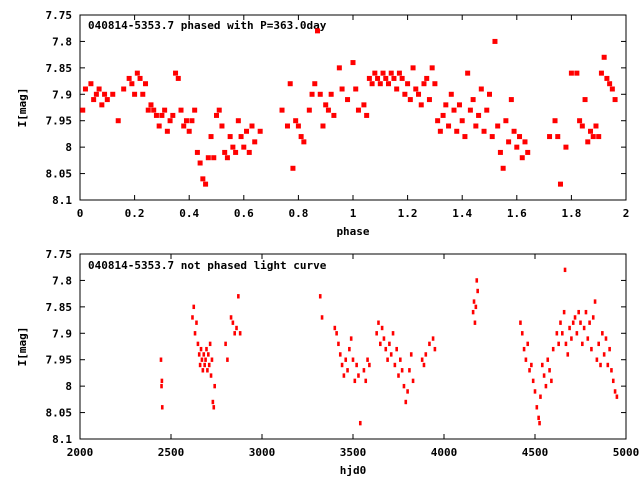 The height and width of the screenshot is (480, 640). I want to click on x-tick-label: 0.2, so click(135, 213).